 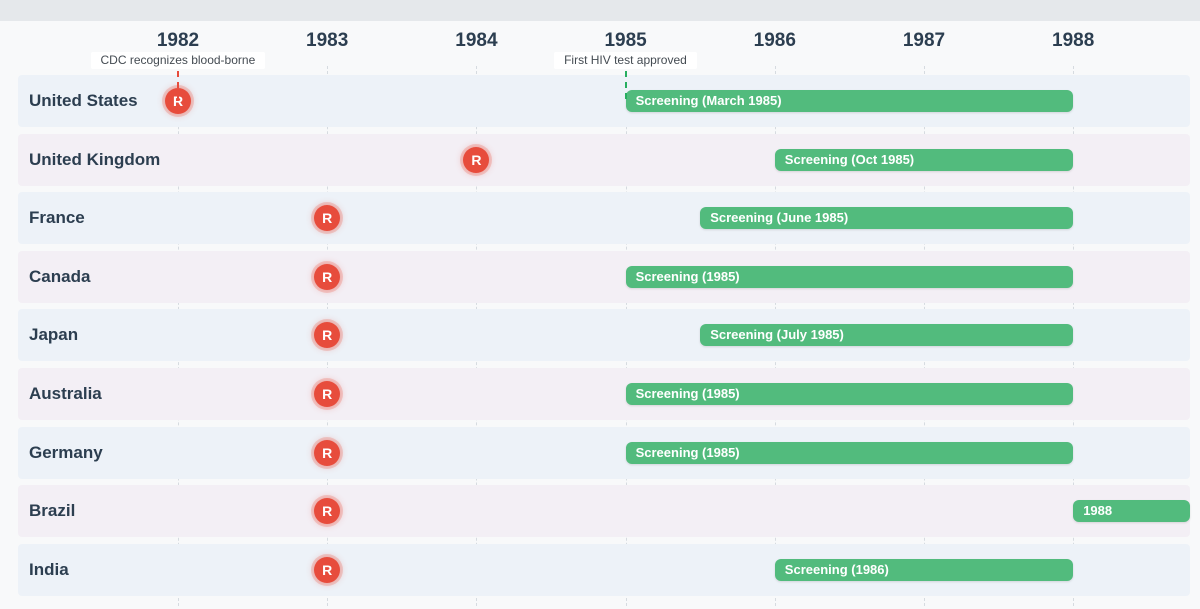 I want to click on year-axis-label: 1985, so click(x=625, y=40).